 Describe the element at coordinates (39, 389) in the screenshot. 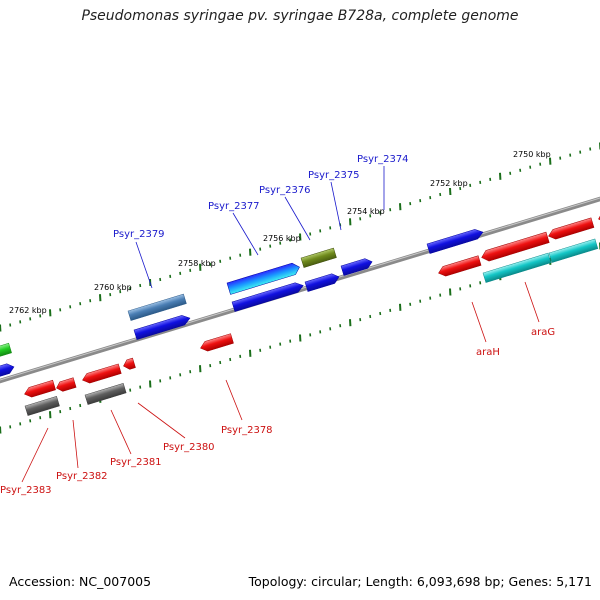

I see `gene-psyr-2383-red` at that location.